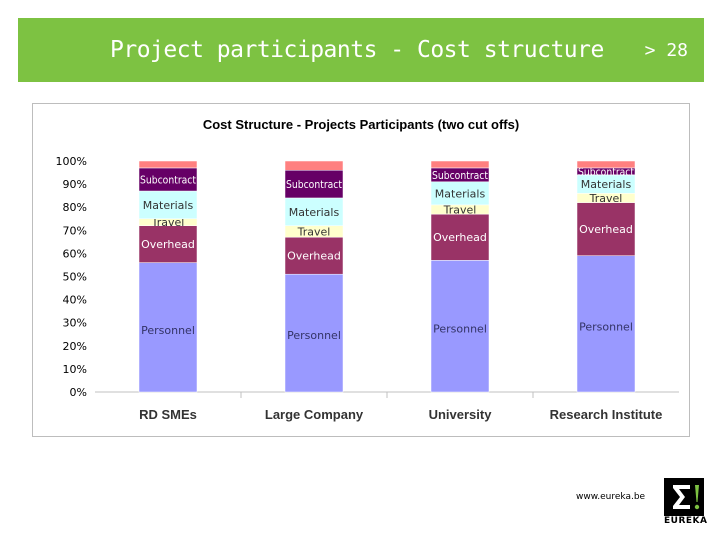 This screenshot has width=720, height=540. What do you see at coordinates (686, 521) in the screenshot?
I see `eureka-logo-text: EUREKA` at bounding box center [686, 521].